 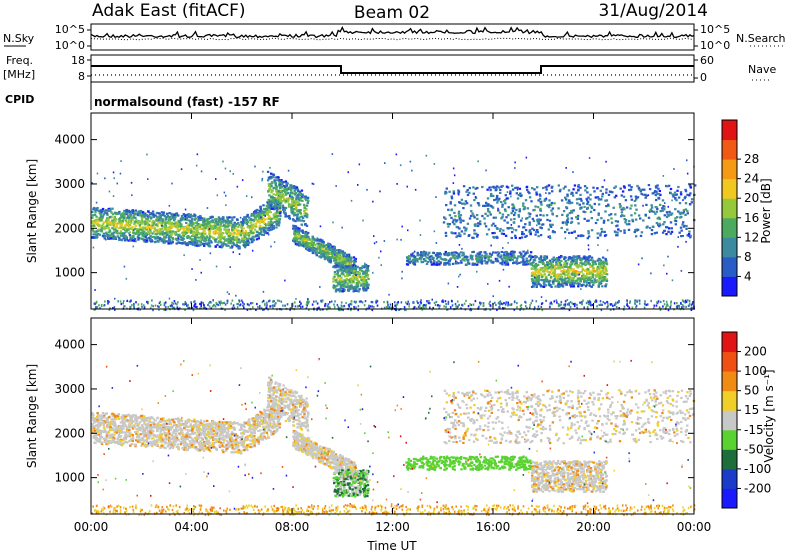 I want to click on noise-tick-top-left: 10^5, so click(x=70, y=29).